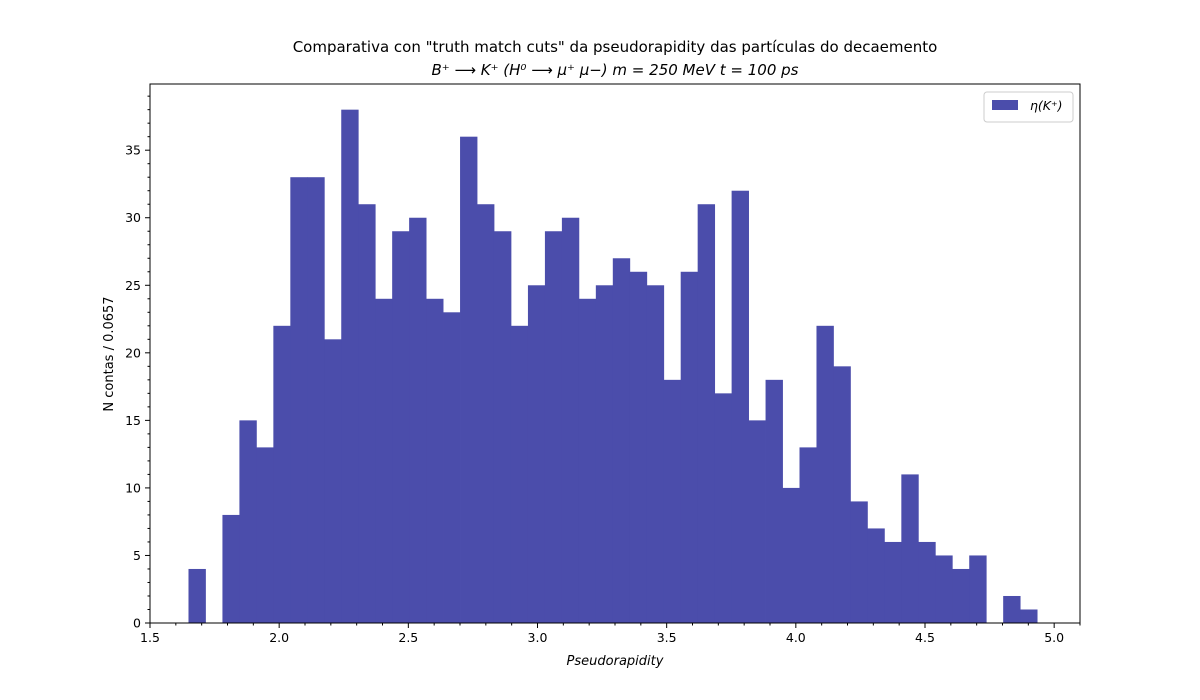  Describe the element at coordinates (1046, 105) in the screenshot. I see `legend-label: η(K⁺)` at that location.